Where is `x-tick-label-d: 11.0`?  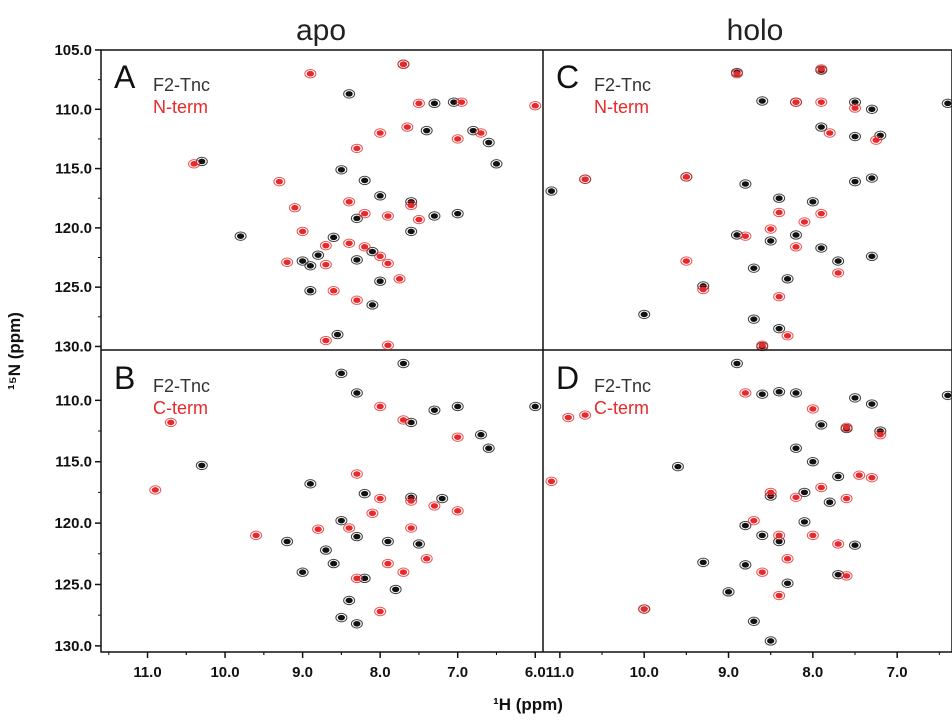
x-tick-label-d: 11.0 is located at coordinates (560, 672).